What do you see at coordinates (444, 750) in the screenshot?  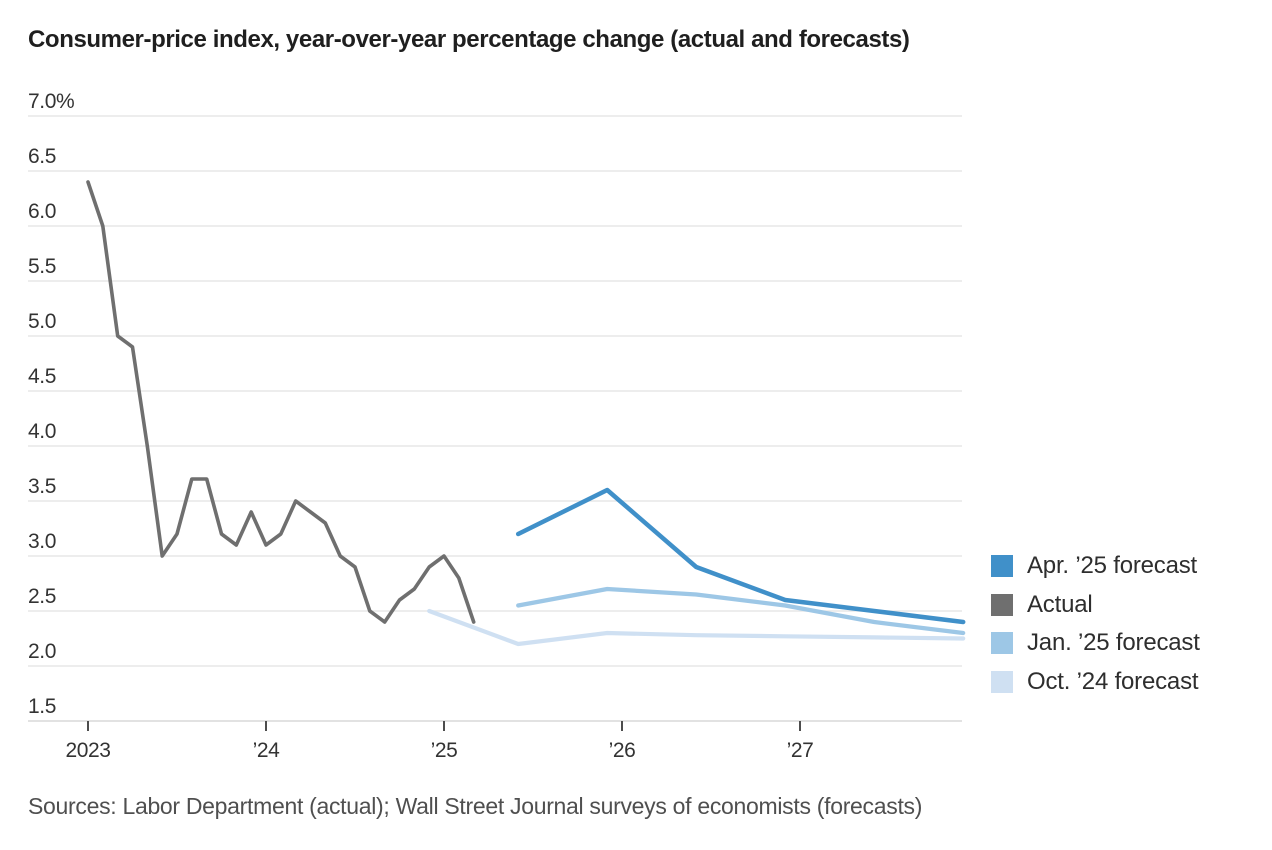 I see `x-axis-label: ’25` at bounding box center [444, 750].